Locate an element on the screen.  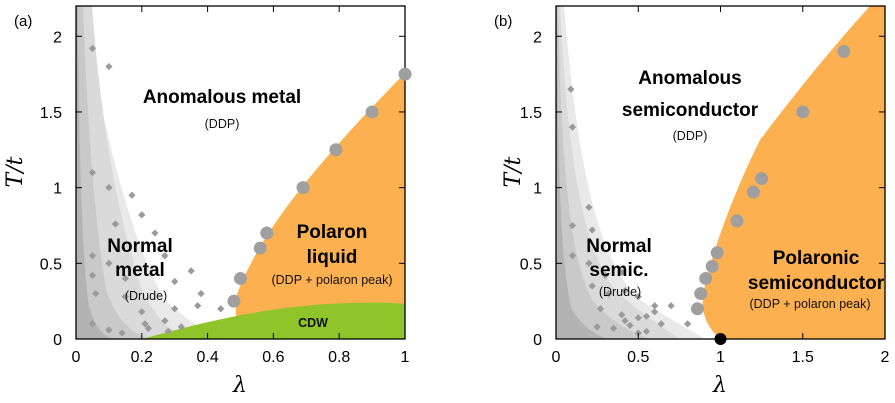
region-label-normal-semic-1: Normal is located at coordinates (618, 246).